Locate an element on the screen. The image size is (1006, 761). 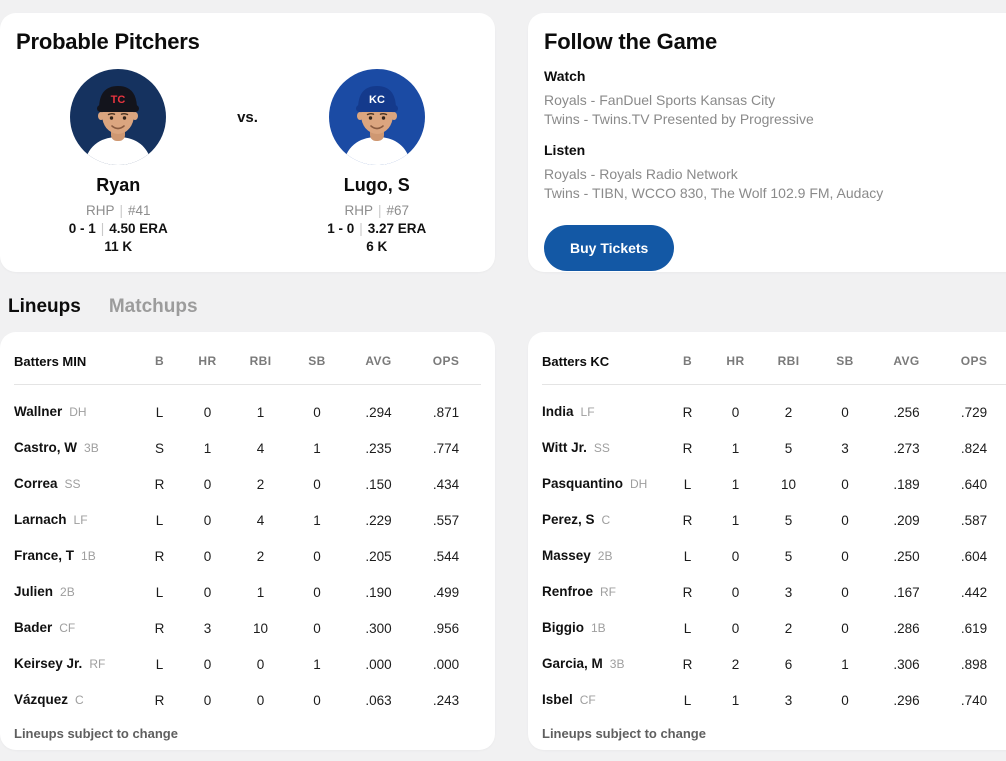
player-row: Witt Jr. SS R 1 5 3 .273 .824 is located at coordinates (767, 448).